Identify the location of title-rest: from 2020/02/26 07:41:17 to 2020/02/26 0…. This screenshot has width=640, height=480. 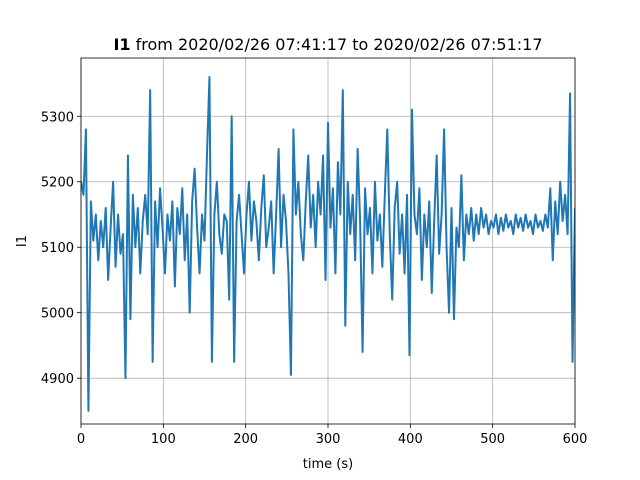
(337, 44).